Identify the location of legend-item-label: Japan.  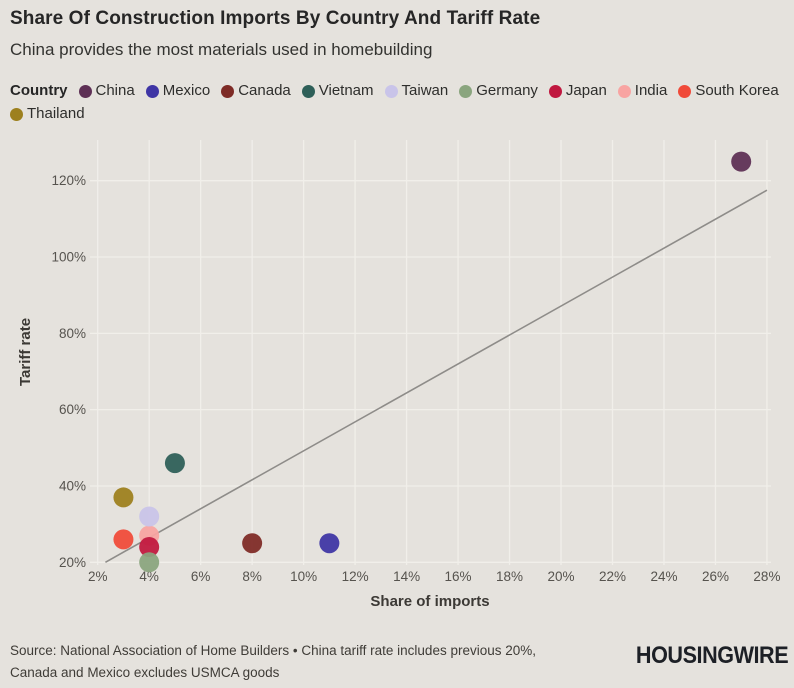
(586, 90).